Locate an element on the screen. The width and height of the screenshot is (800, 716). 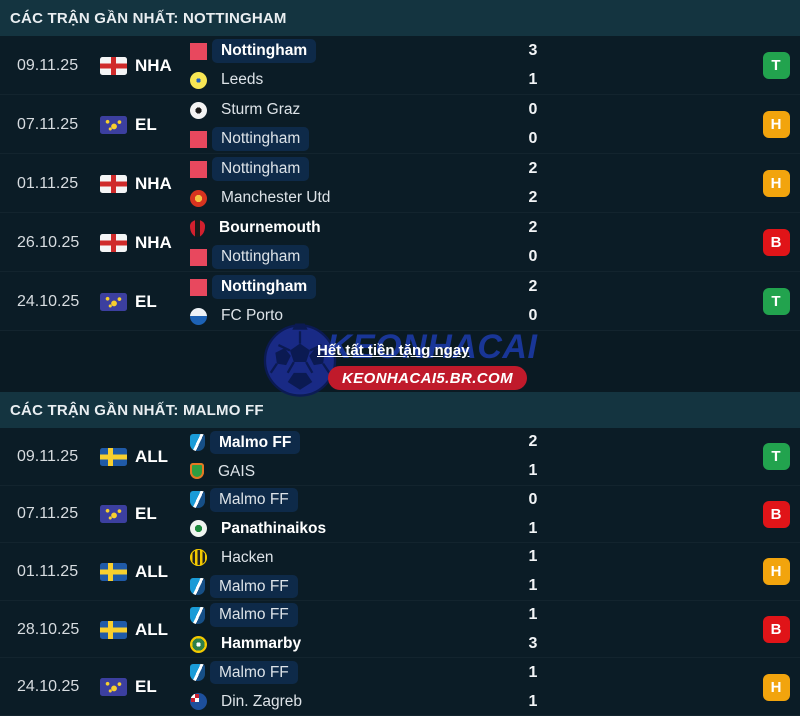
team-line: Malmo FF 0 is located at coordinates (471, 499).